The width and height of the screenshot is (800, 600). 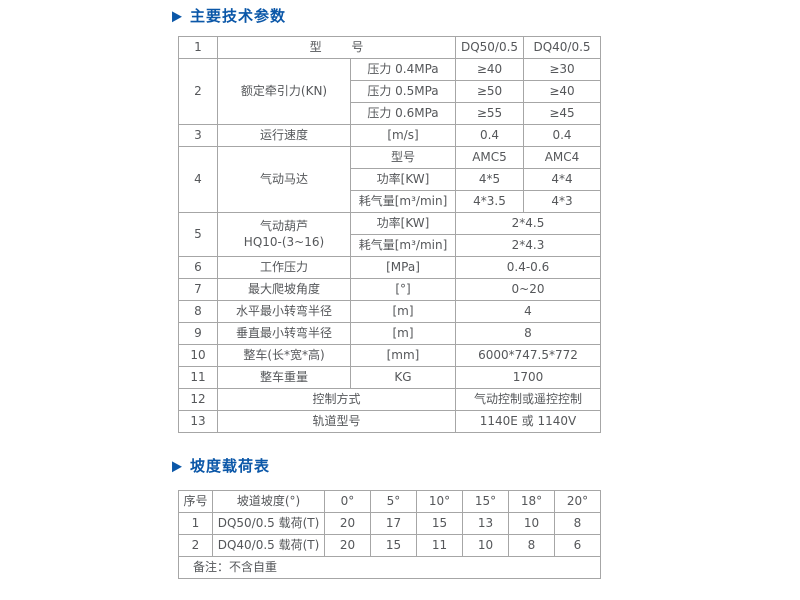 I want to click on table-cell: [m/s], so click(x=403, y=135).